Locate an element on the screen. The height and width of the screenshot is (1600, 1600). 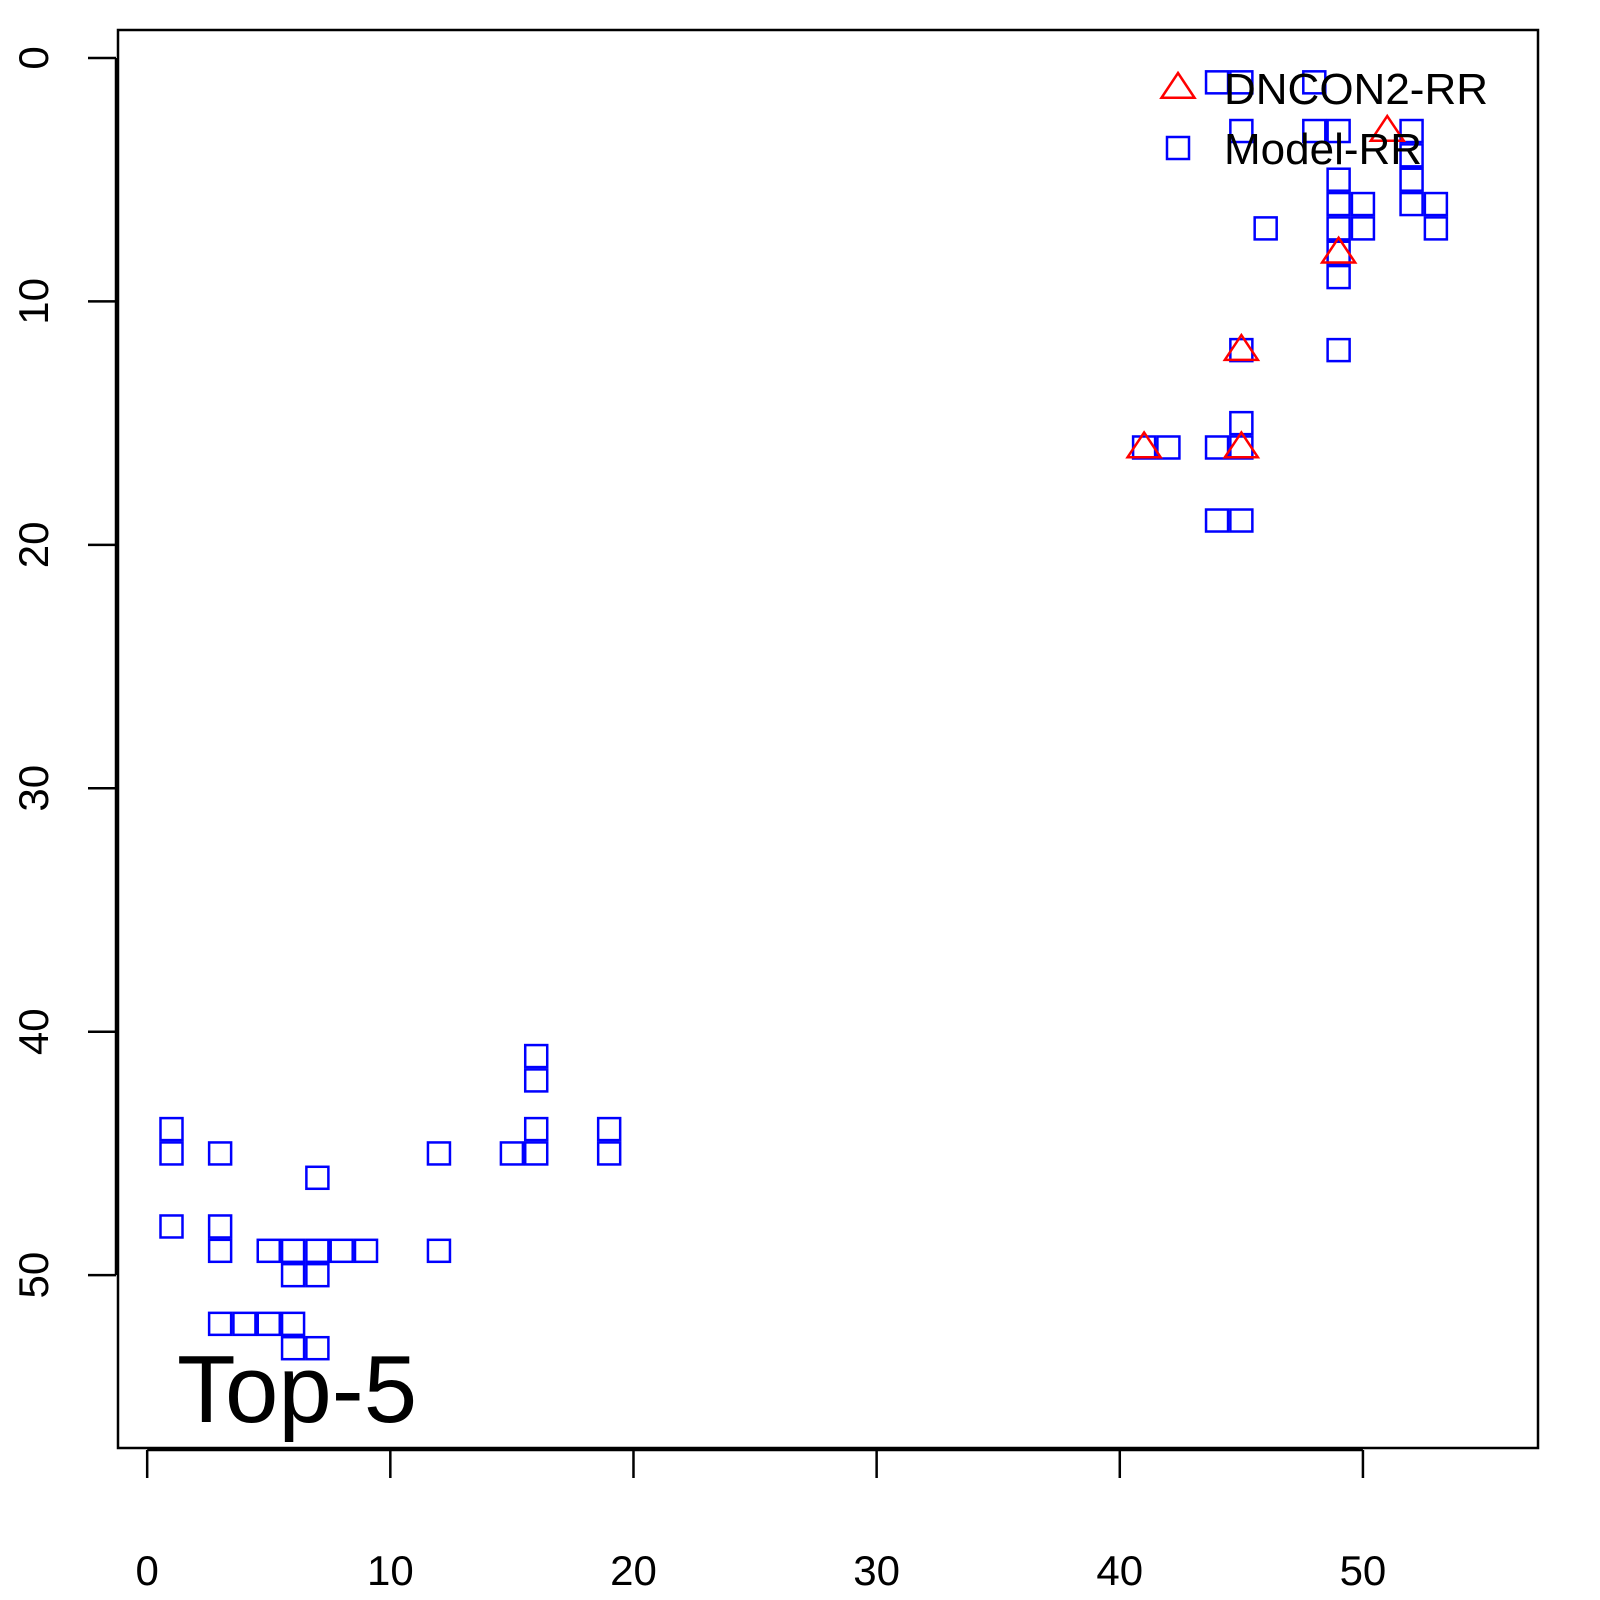
y-tick-label: 0 is located at coordinates (33, 57).